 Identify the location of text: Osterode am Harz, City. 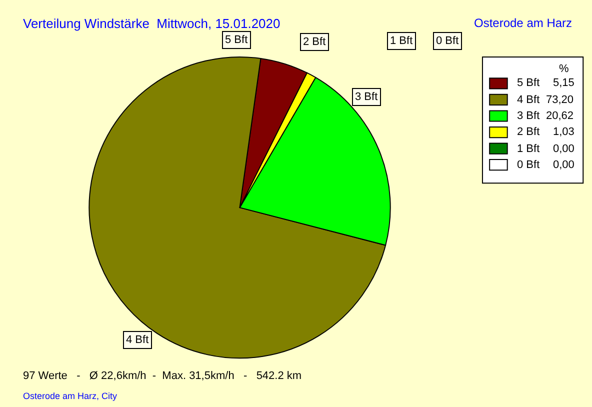
(70, 396).